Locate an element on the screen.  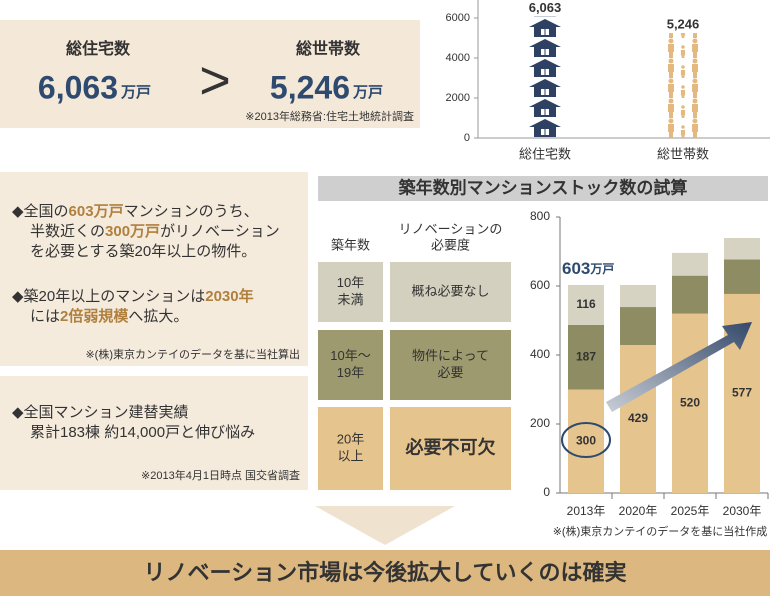
body-text: を必要とする築20年以上の物件。 is located at coordinates (143, 251).